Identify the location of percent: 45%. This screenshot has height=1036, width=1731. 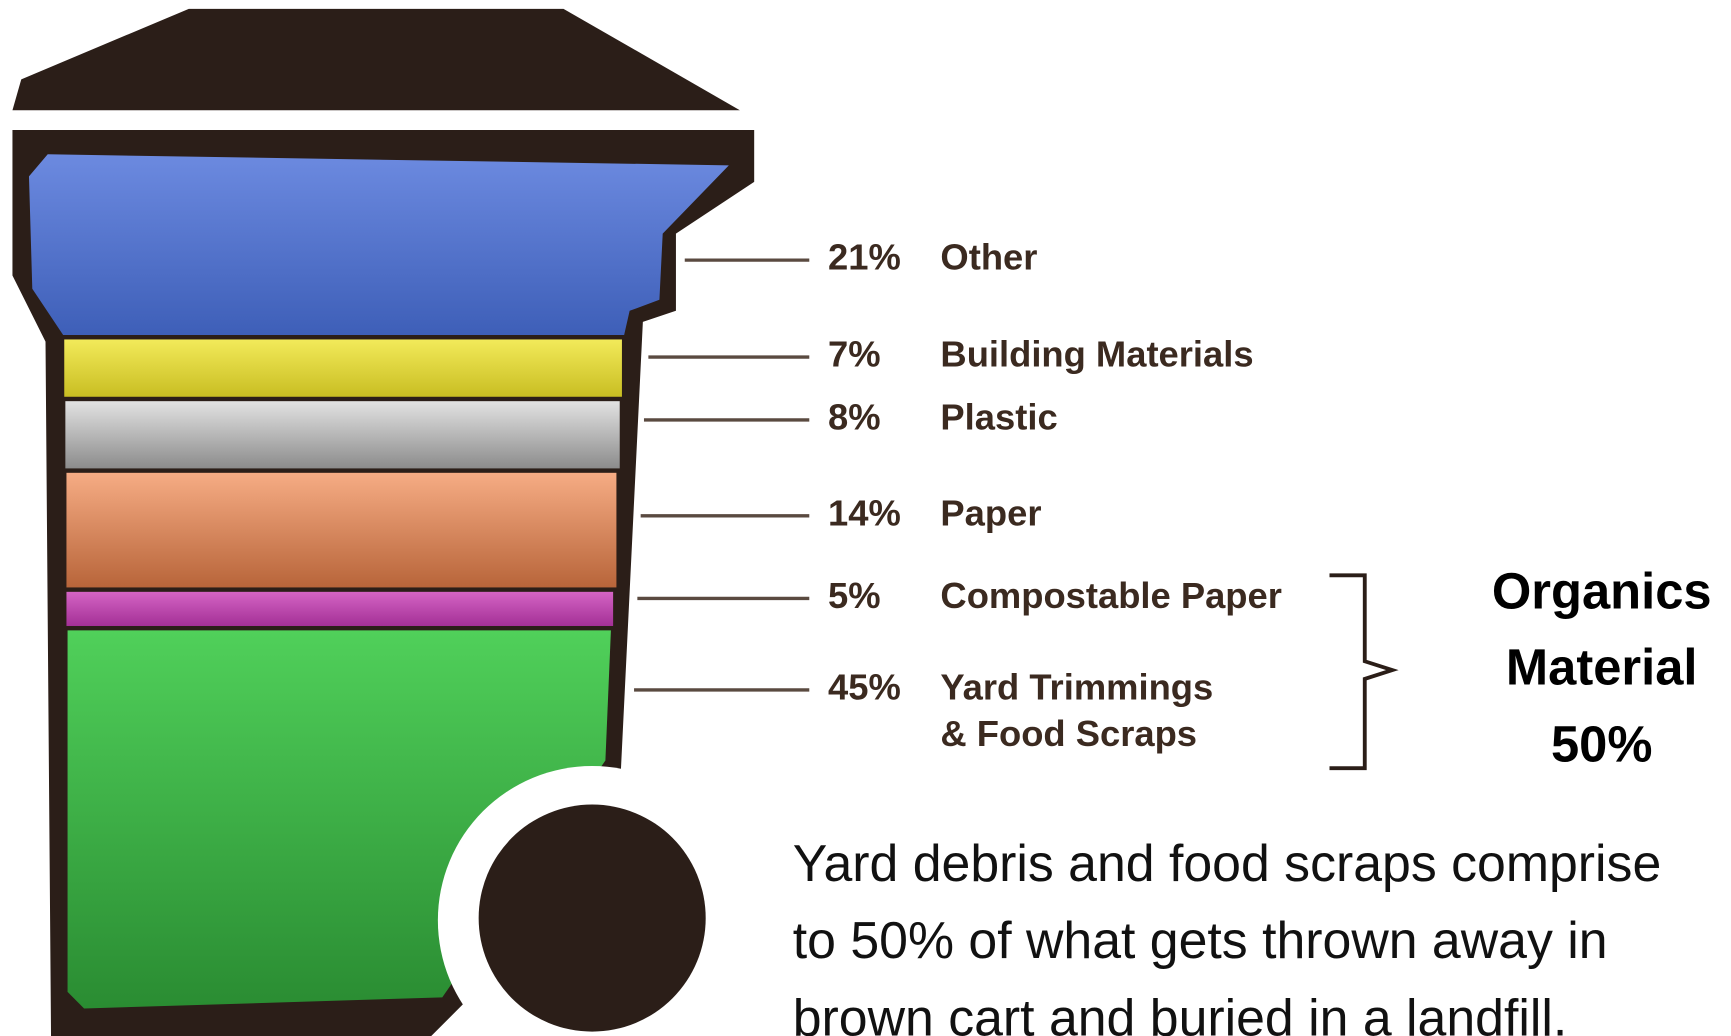
(864, 687).